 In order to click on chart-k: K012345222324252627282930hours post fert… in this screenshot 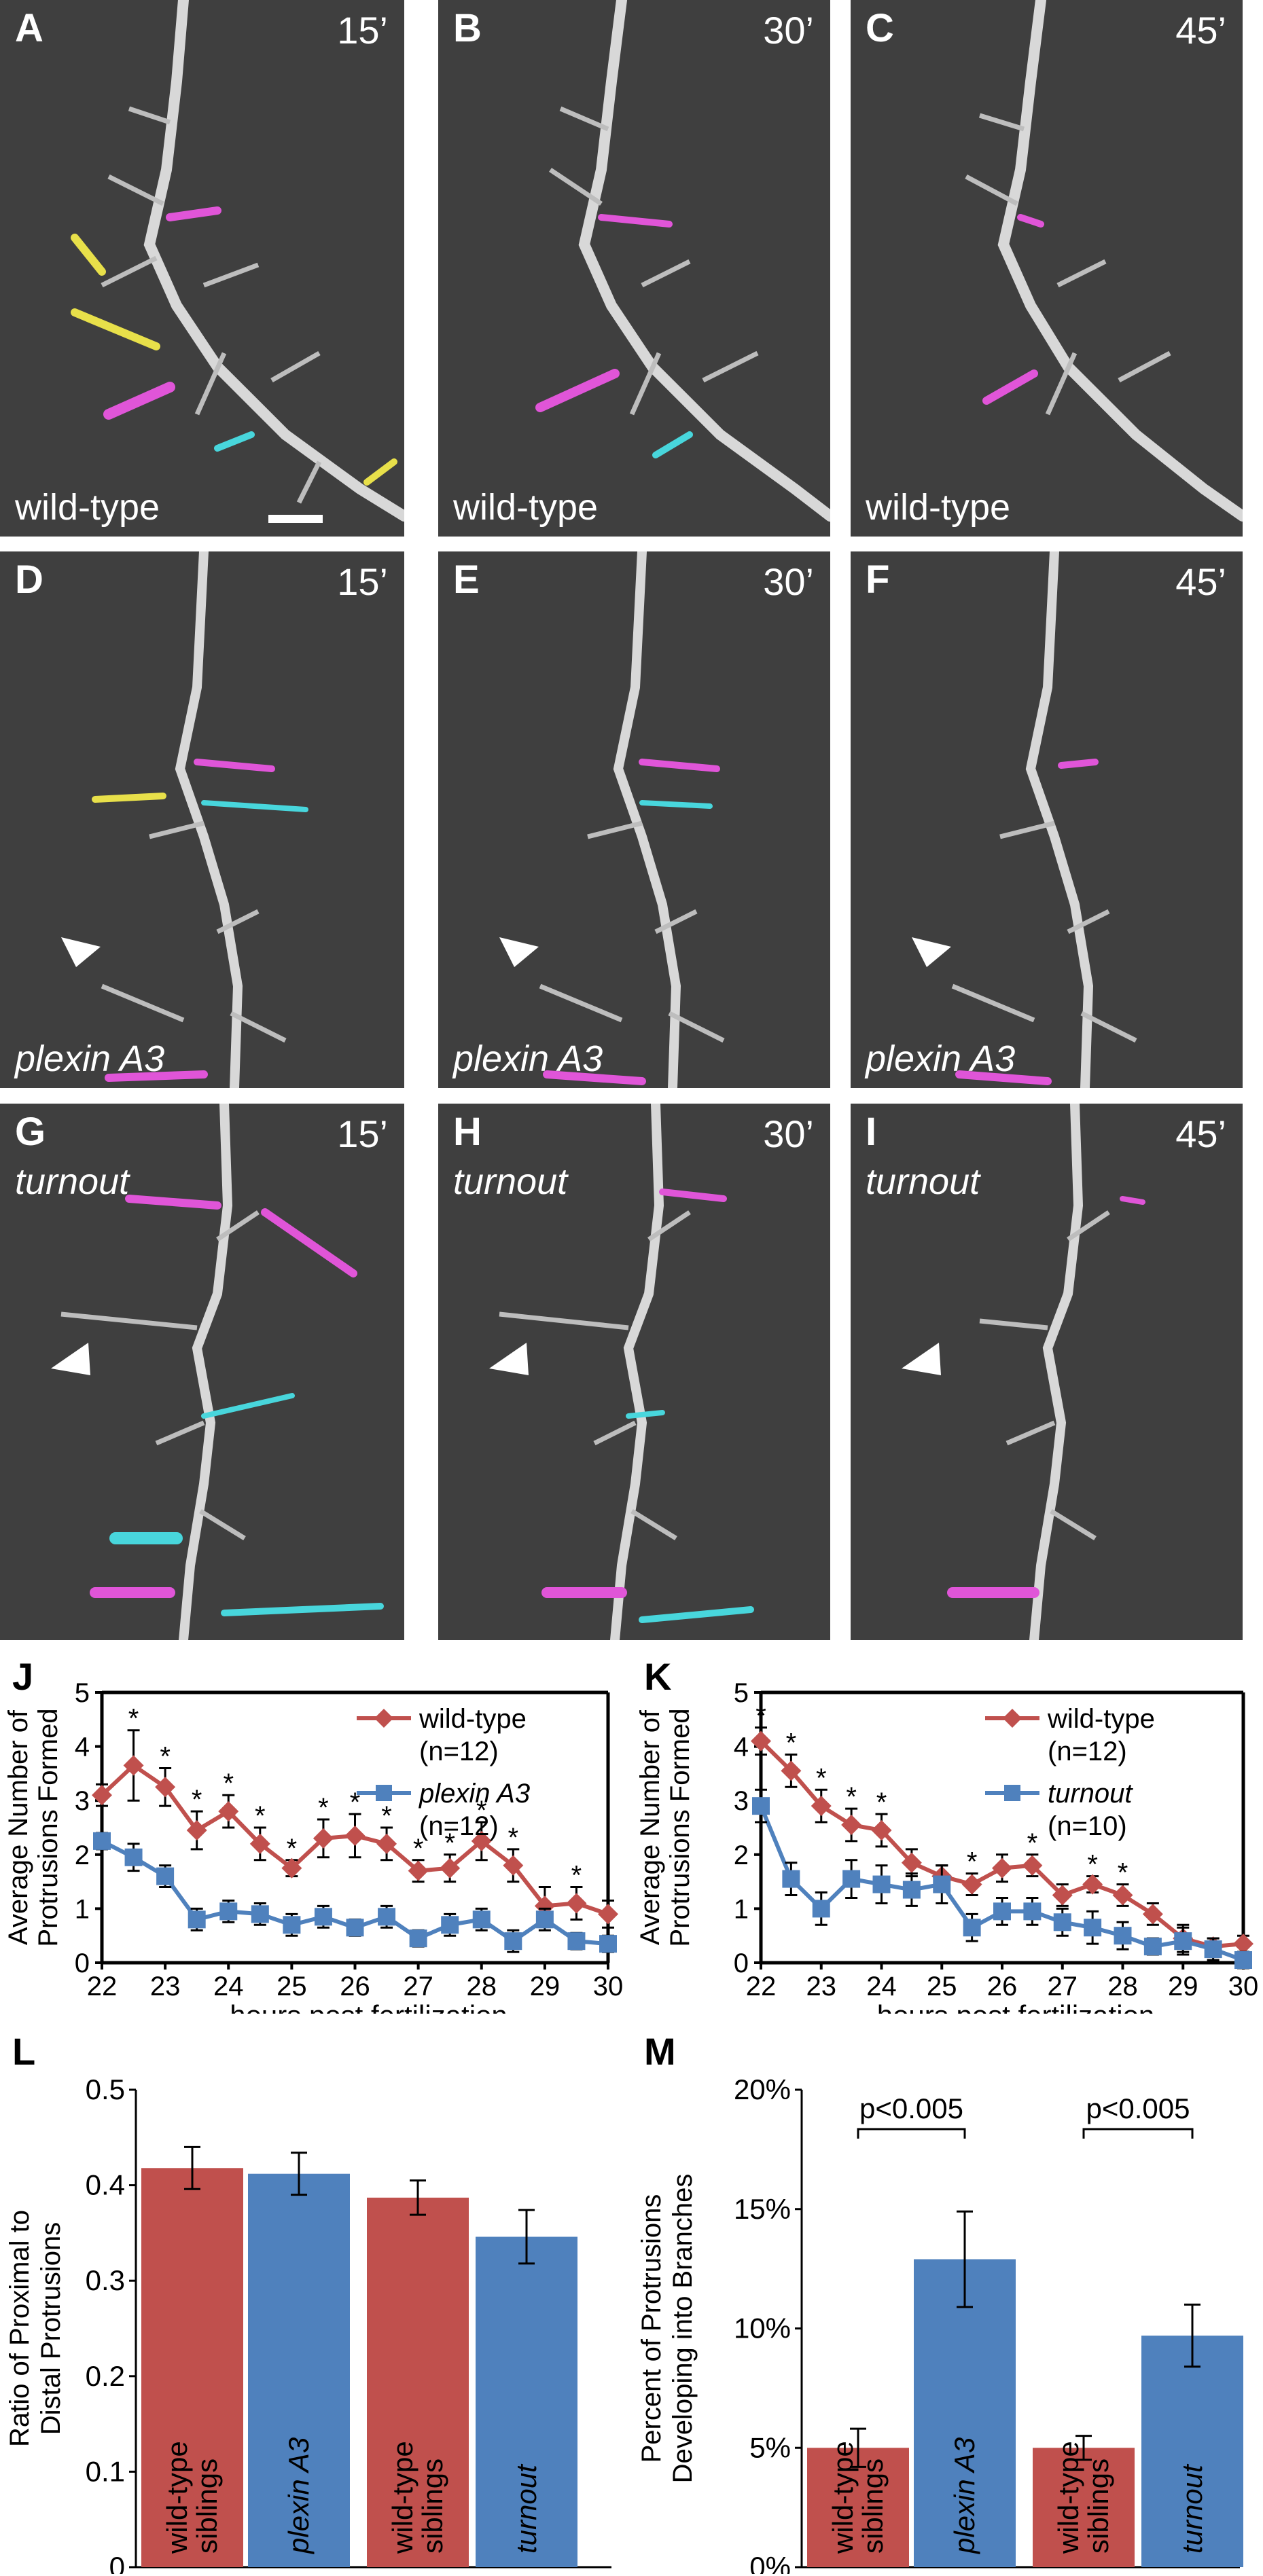, I will do `click(947, 1834)`.